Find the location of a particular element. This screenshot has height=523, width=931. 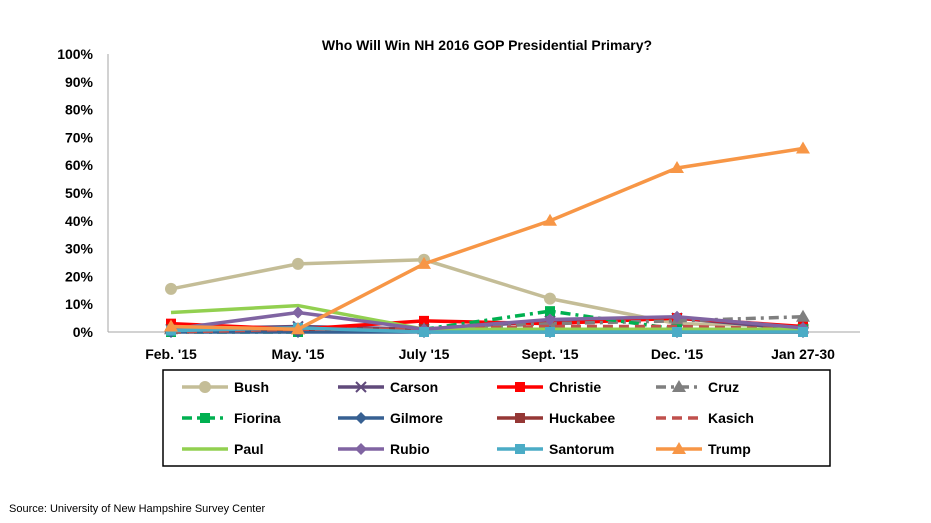

legend-item-bush: Bush is located at coordinates (225, 387).